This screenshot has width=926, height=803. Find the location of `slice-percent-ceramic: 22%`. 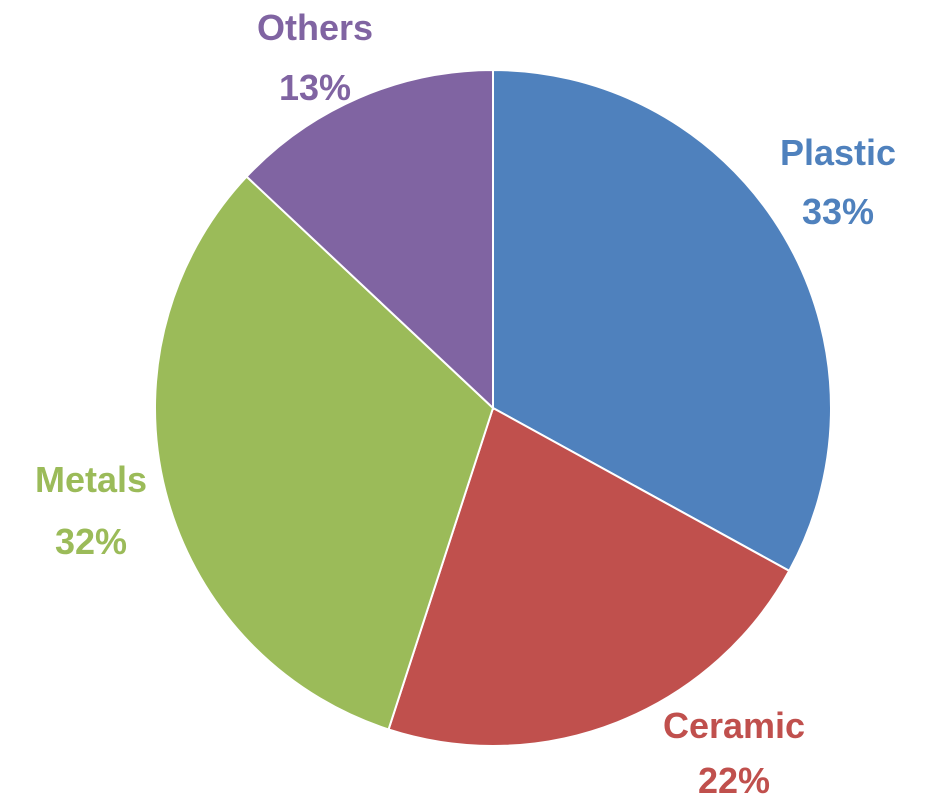

slice-percent-ceramic: 22% is located at coordinates (734, 780).